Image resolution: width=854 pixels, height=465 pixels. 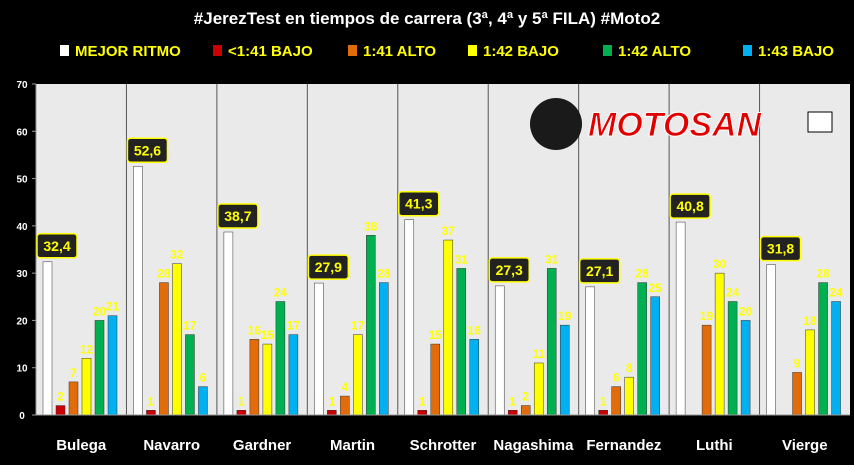 I want to click on best-label-2: 38,7, so click(x=237, y=216).